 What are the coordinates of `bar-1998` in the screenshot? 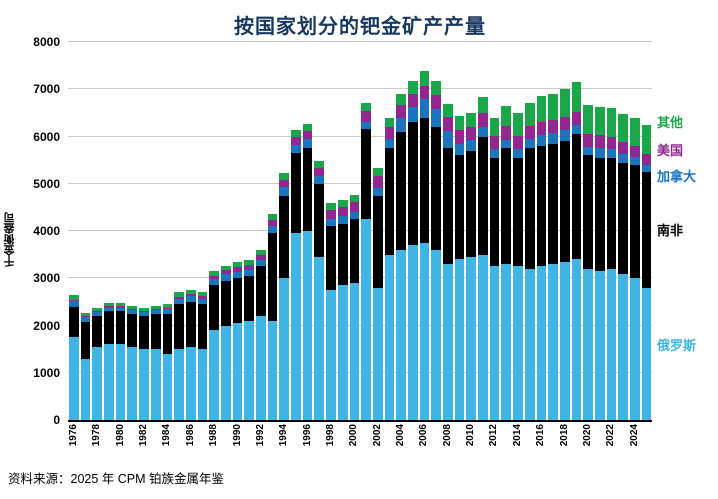 It's located at (331, 231).